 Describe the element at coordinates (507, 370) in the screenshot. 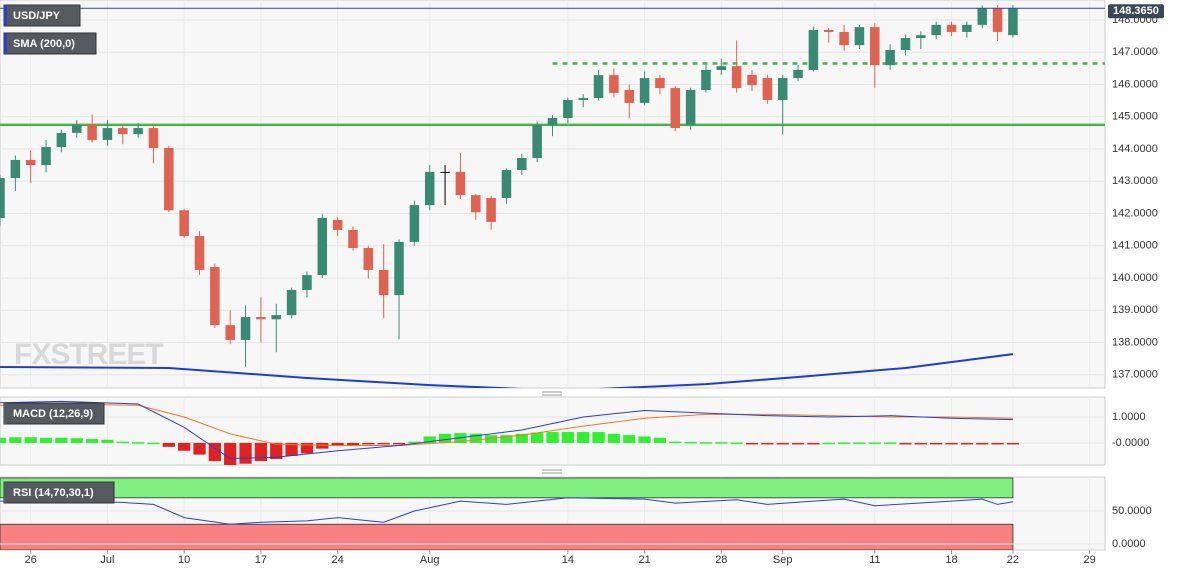

I see `sma-line` at that location.